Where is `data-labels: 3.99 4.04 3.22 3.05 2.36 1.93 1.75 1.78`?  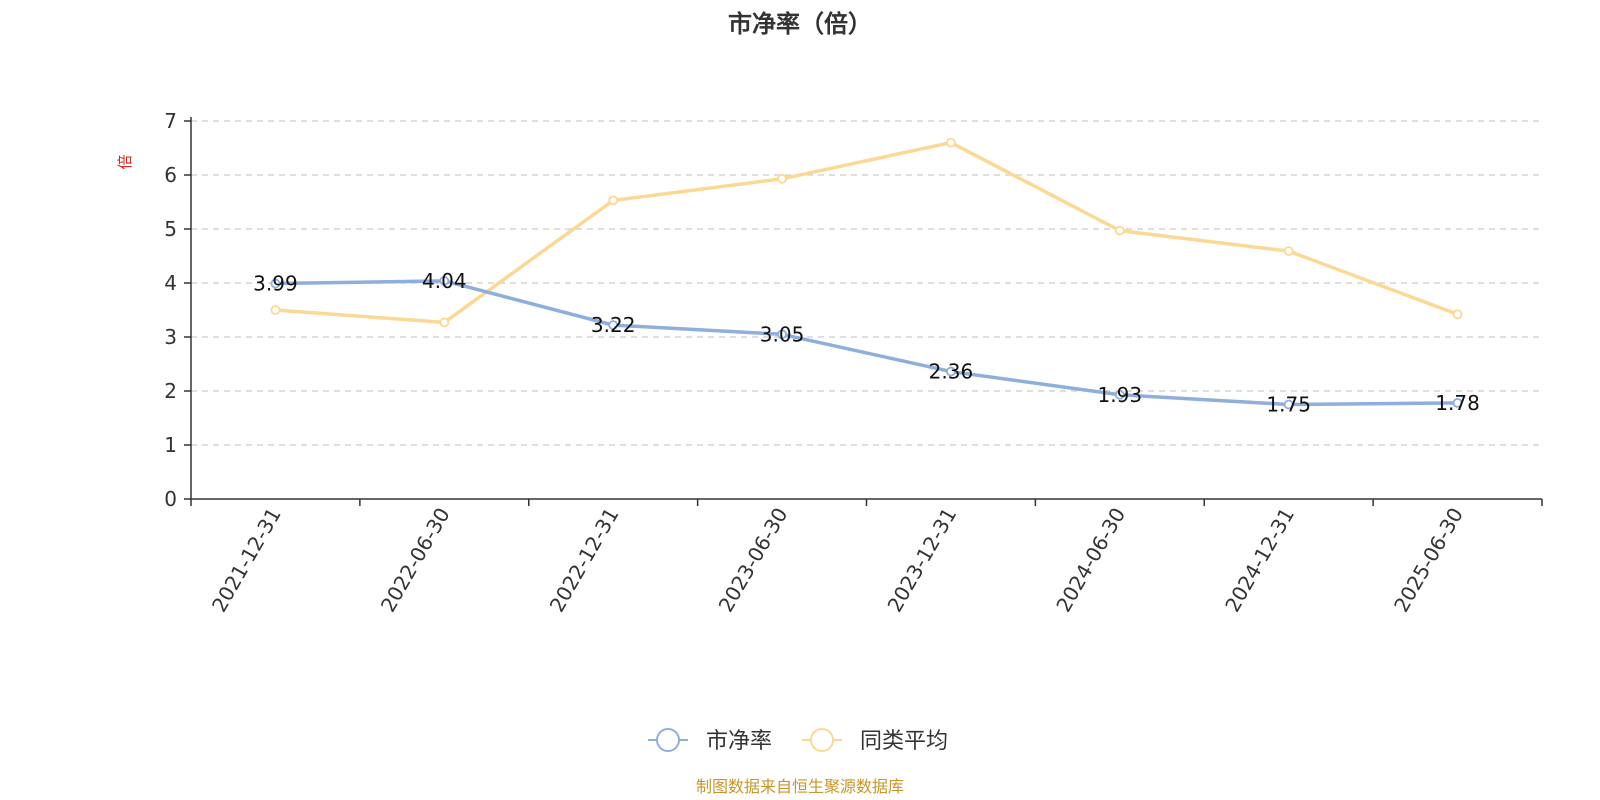
data-labels: 3.99 4.04 3.22 3.05 2.36 1.93 1.75 1.78 is located at coordinates (866, 343).